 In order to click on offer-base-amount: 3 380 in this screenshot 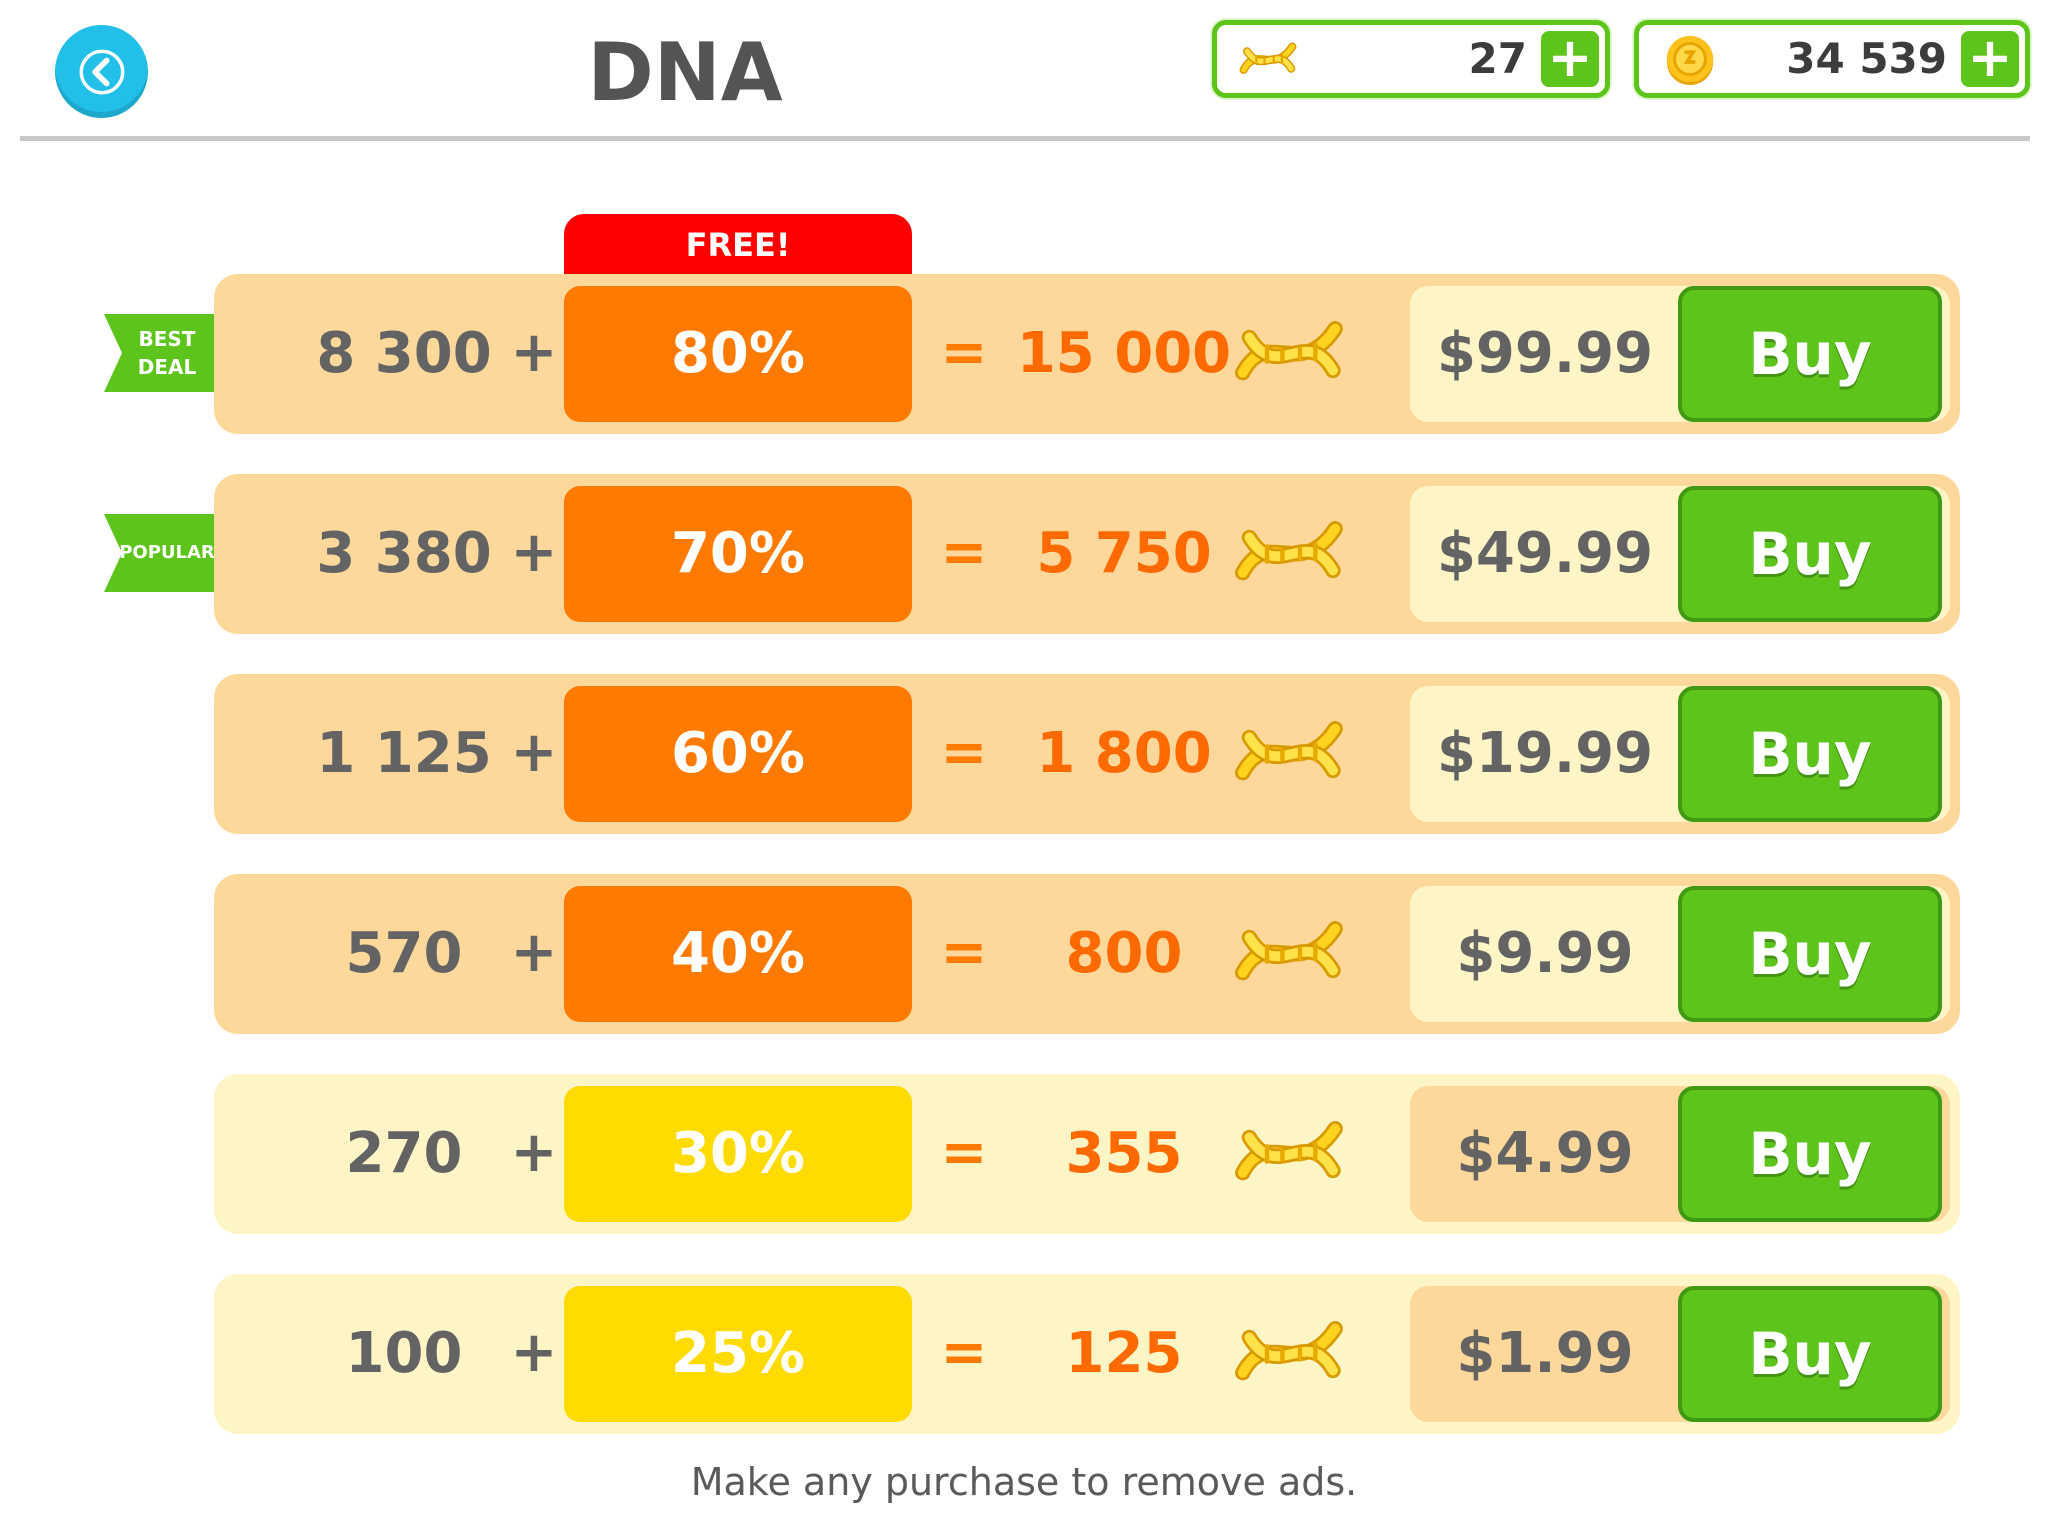, I will do `click(404, 553)`.